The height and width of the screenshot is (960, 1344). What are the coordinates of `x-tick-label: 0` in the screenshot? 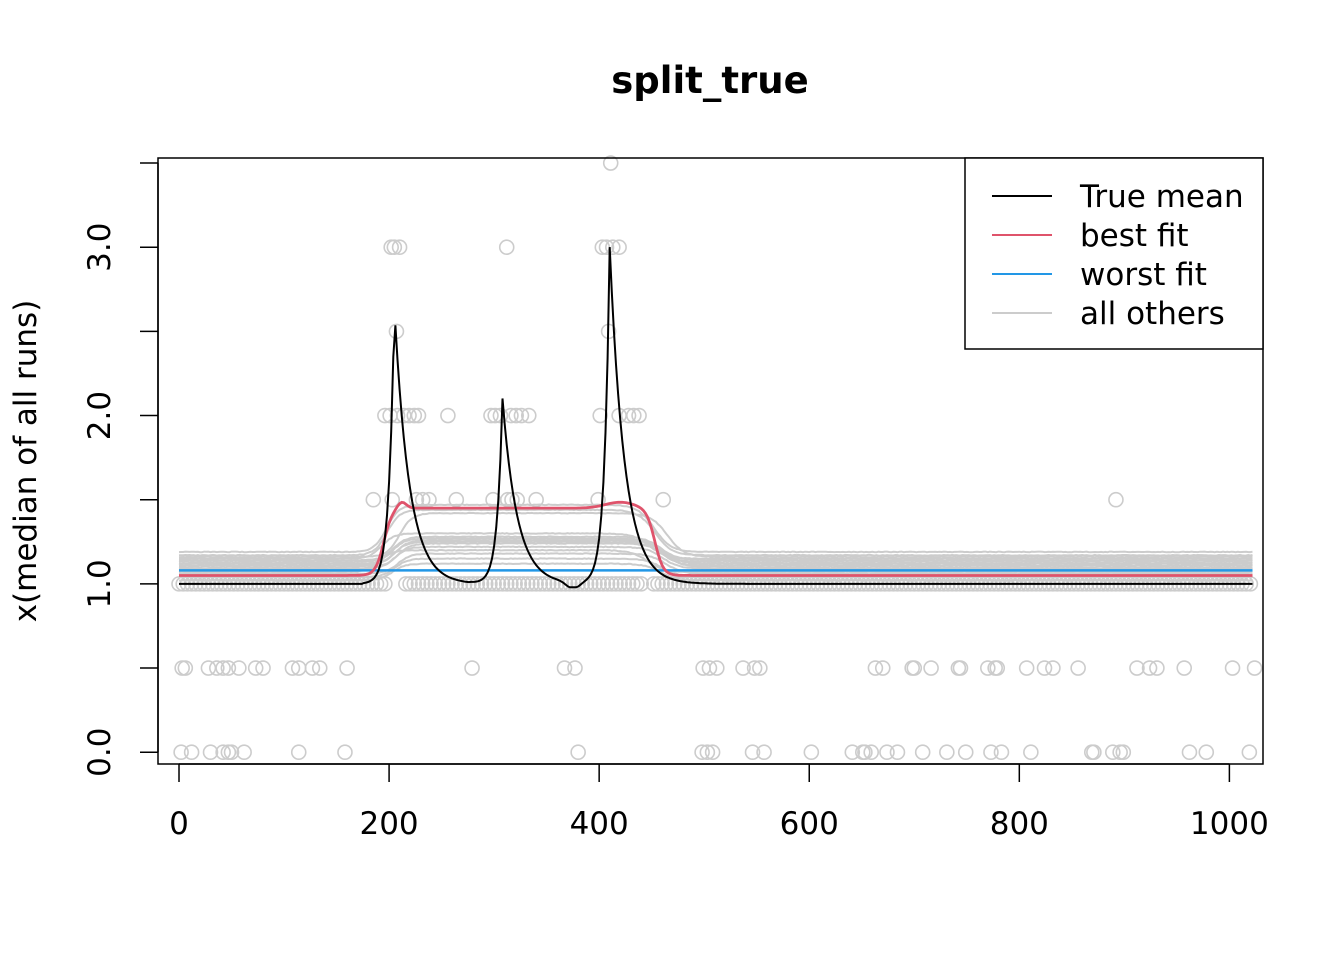 It's located at (179, 824).